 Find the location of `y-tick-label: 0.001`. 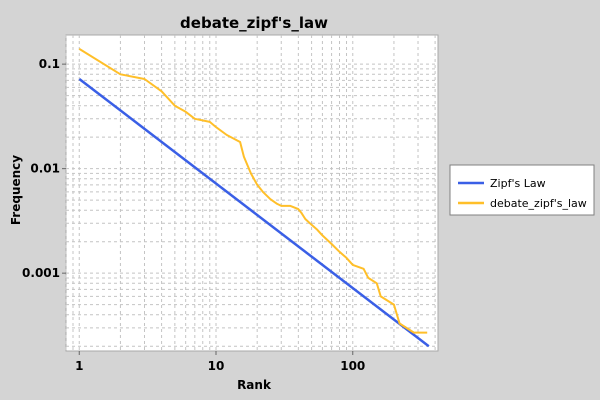

y-tick-label: 0.001 is located at coordinates (41, 273).